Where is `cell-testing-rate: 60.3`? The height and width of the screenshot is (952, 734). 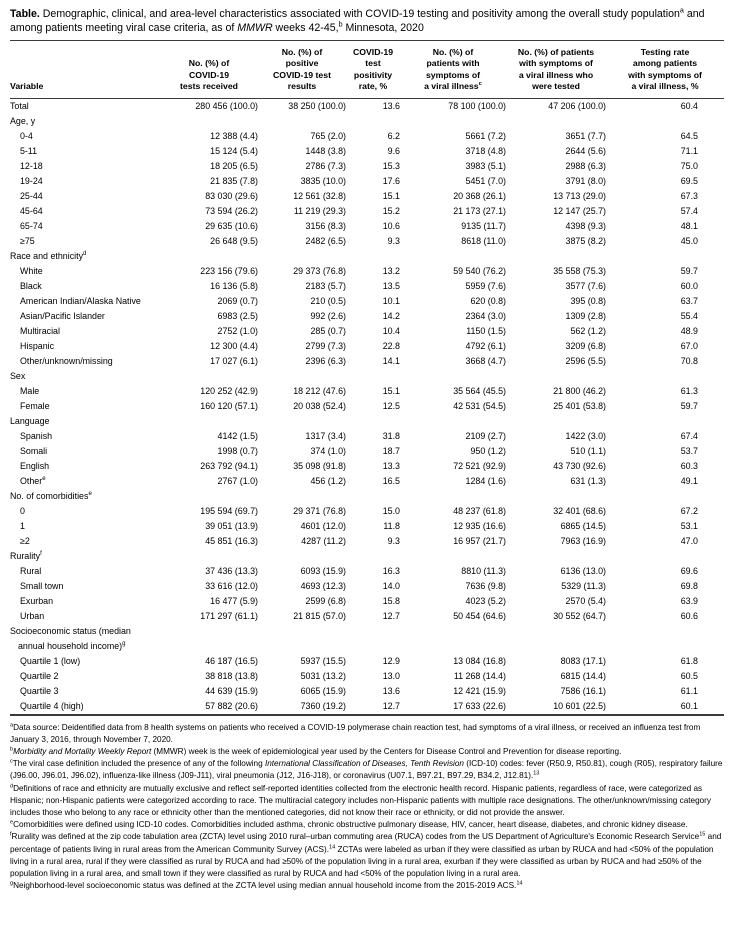 cell-testing-rate: 60.3 is located at coordinates (689, 465).